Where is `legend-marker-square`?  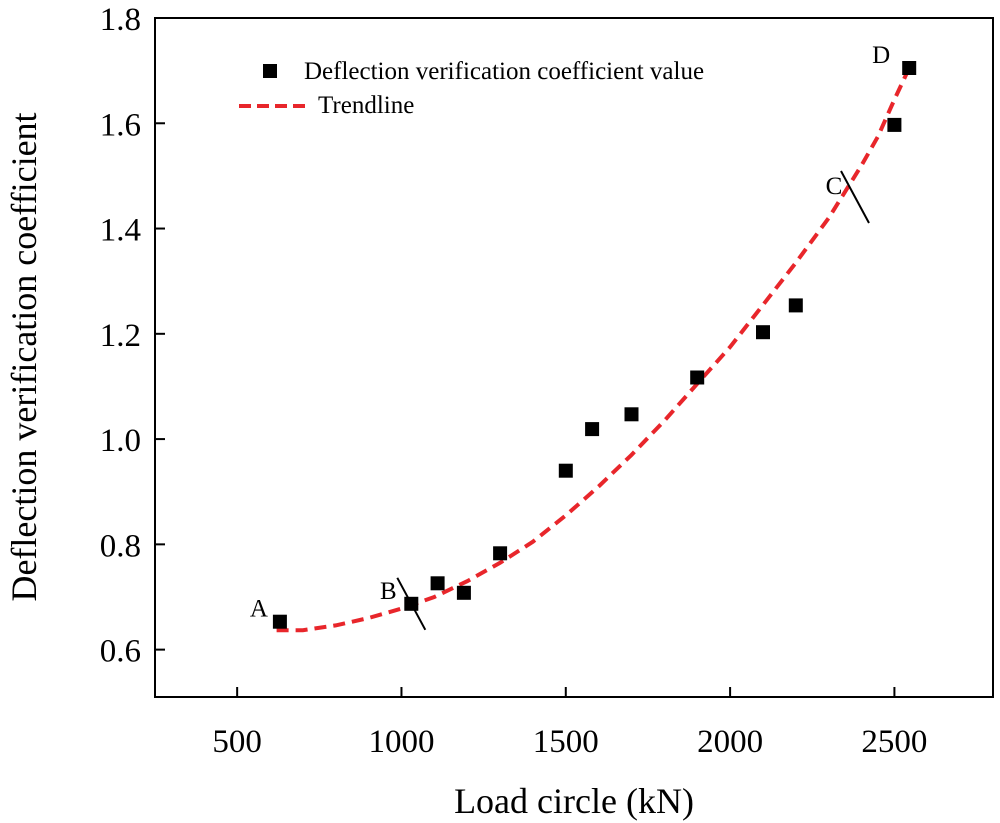 legend-marker-square is located at coordinates (270, 71).